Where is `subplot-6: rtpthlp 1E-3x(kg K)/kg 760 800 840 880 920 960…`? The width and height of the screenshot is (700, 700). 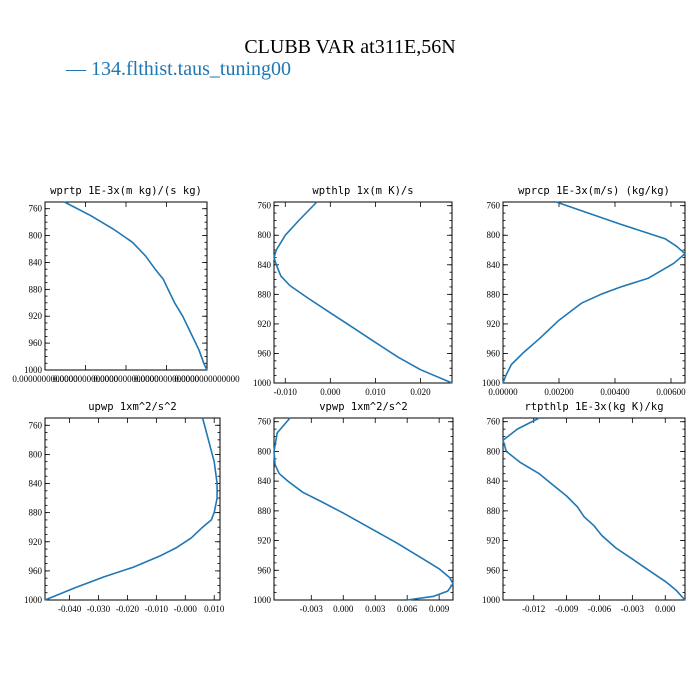
subplot-6: rtpthlp 1E-3x(kg K)/kg 760 800 840 880 920 960… is located at coordinates (584, 507).